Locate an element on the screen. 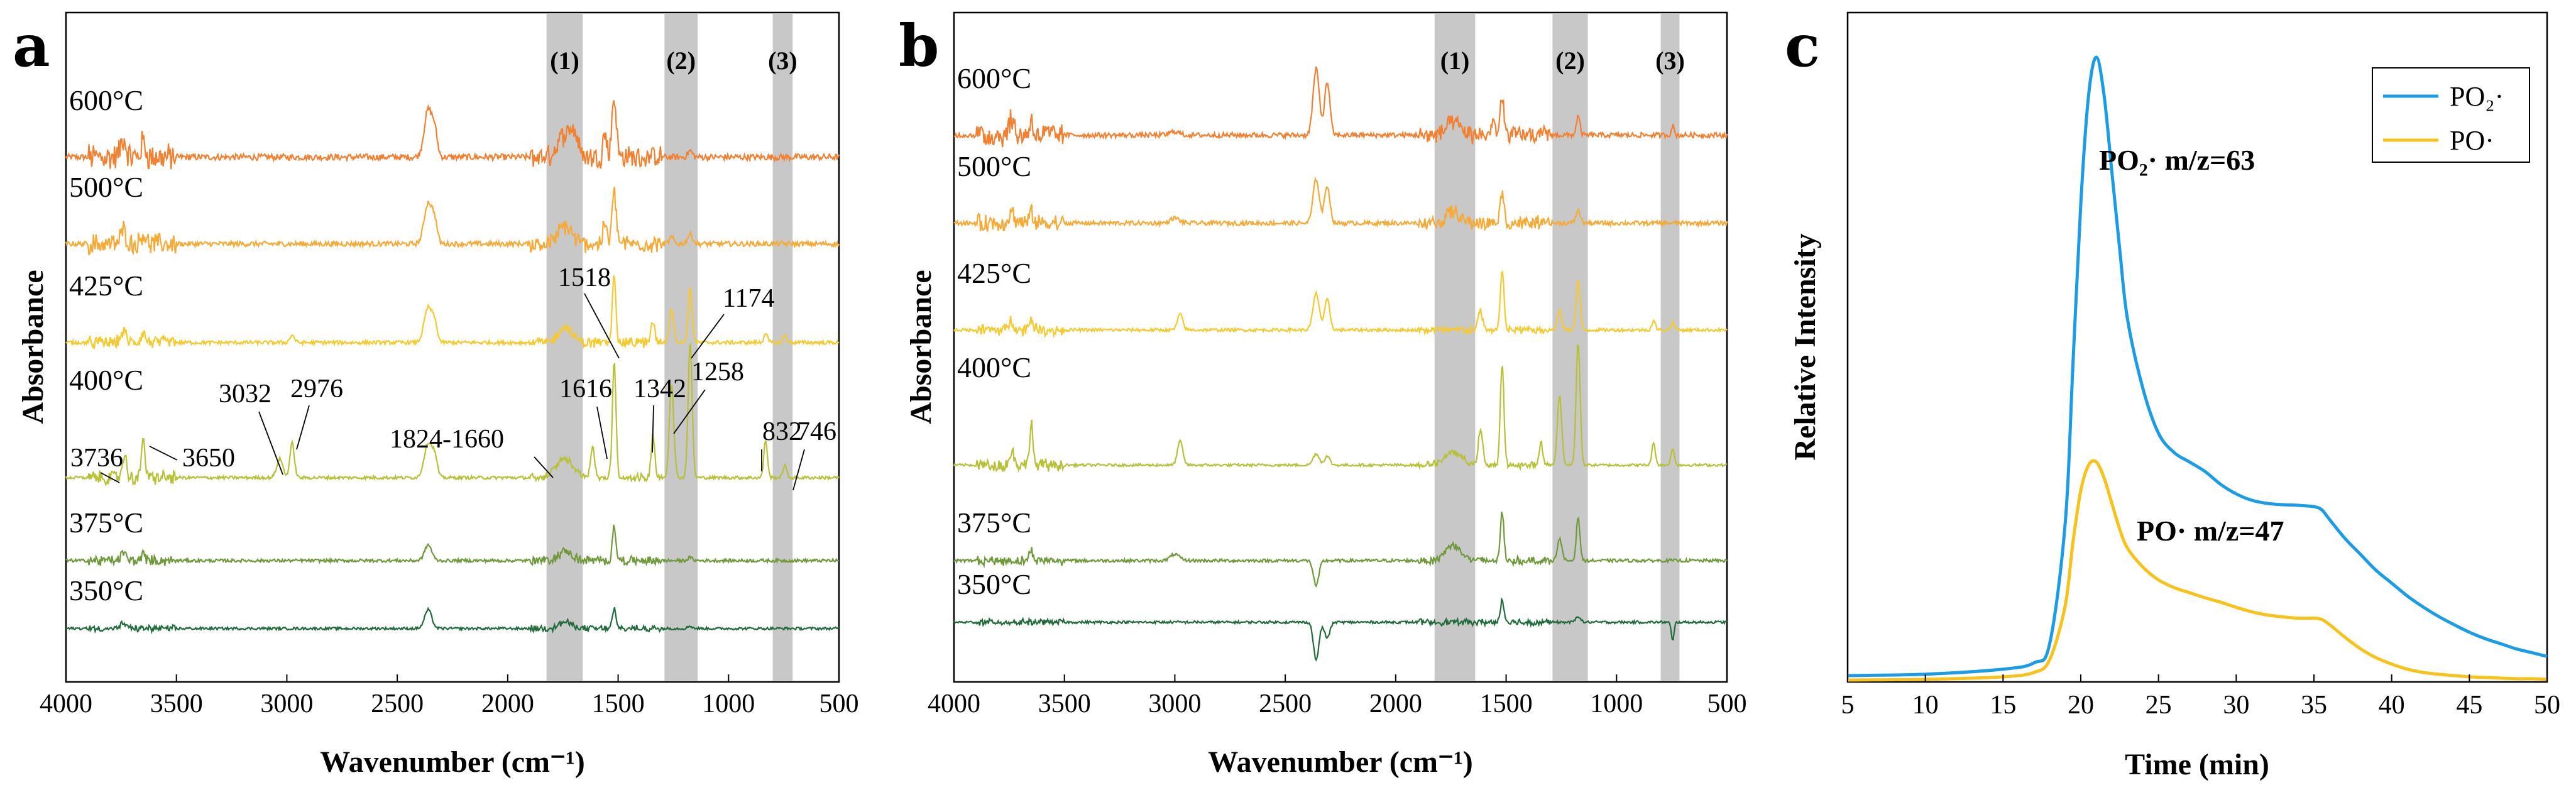 Image resolution: width=2576 pixels, height=807 pixels. x-tick-label: 4000 is located at coordinates (954, 703).